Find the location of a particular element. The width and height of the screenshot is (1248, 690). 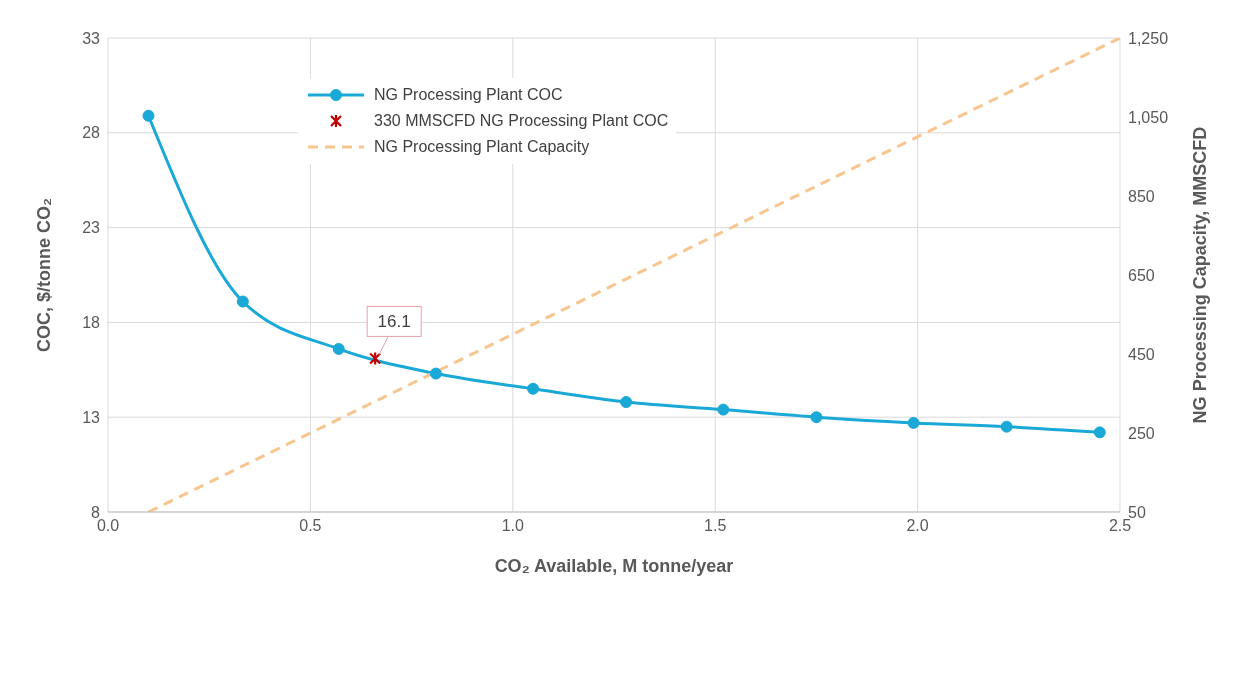

x-tick-label: 1.5 is located at coordinates (715, 526).